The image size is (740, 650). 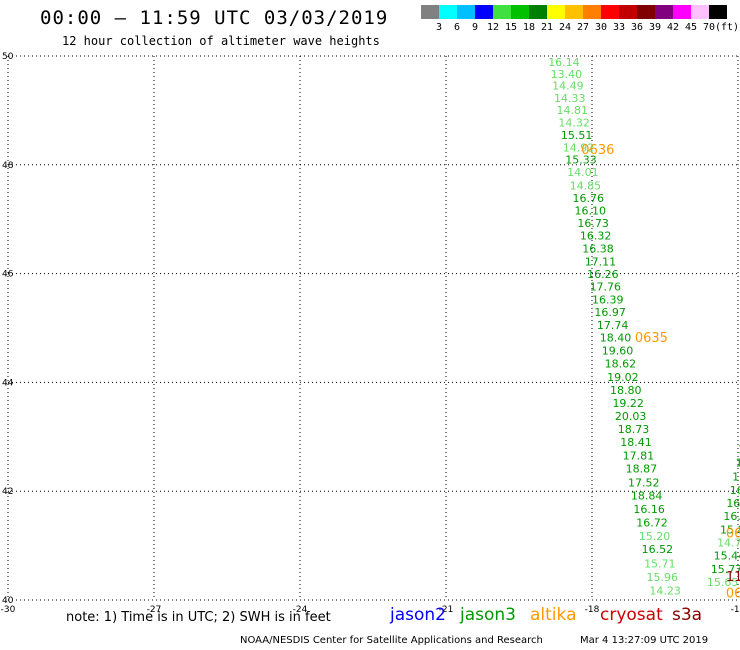 What do you see at coordinates (637, 27) in the screenshot?
I see `color-scale-label: 36` at bounding box center [637, 27].